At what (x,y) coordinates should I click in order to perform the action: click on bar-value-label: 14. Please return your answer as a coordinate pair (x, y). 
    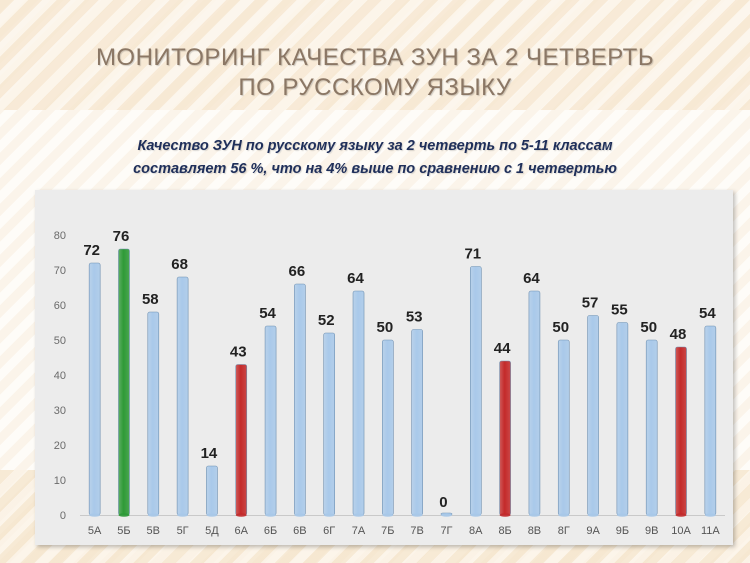
    Looking at the image, I should click on (209, 453).